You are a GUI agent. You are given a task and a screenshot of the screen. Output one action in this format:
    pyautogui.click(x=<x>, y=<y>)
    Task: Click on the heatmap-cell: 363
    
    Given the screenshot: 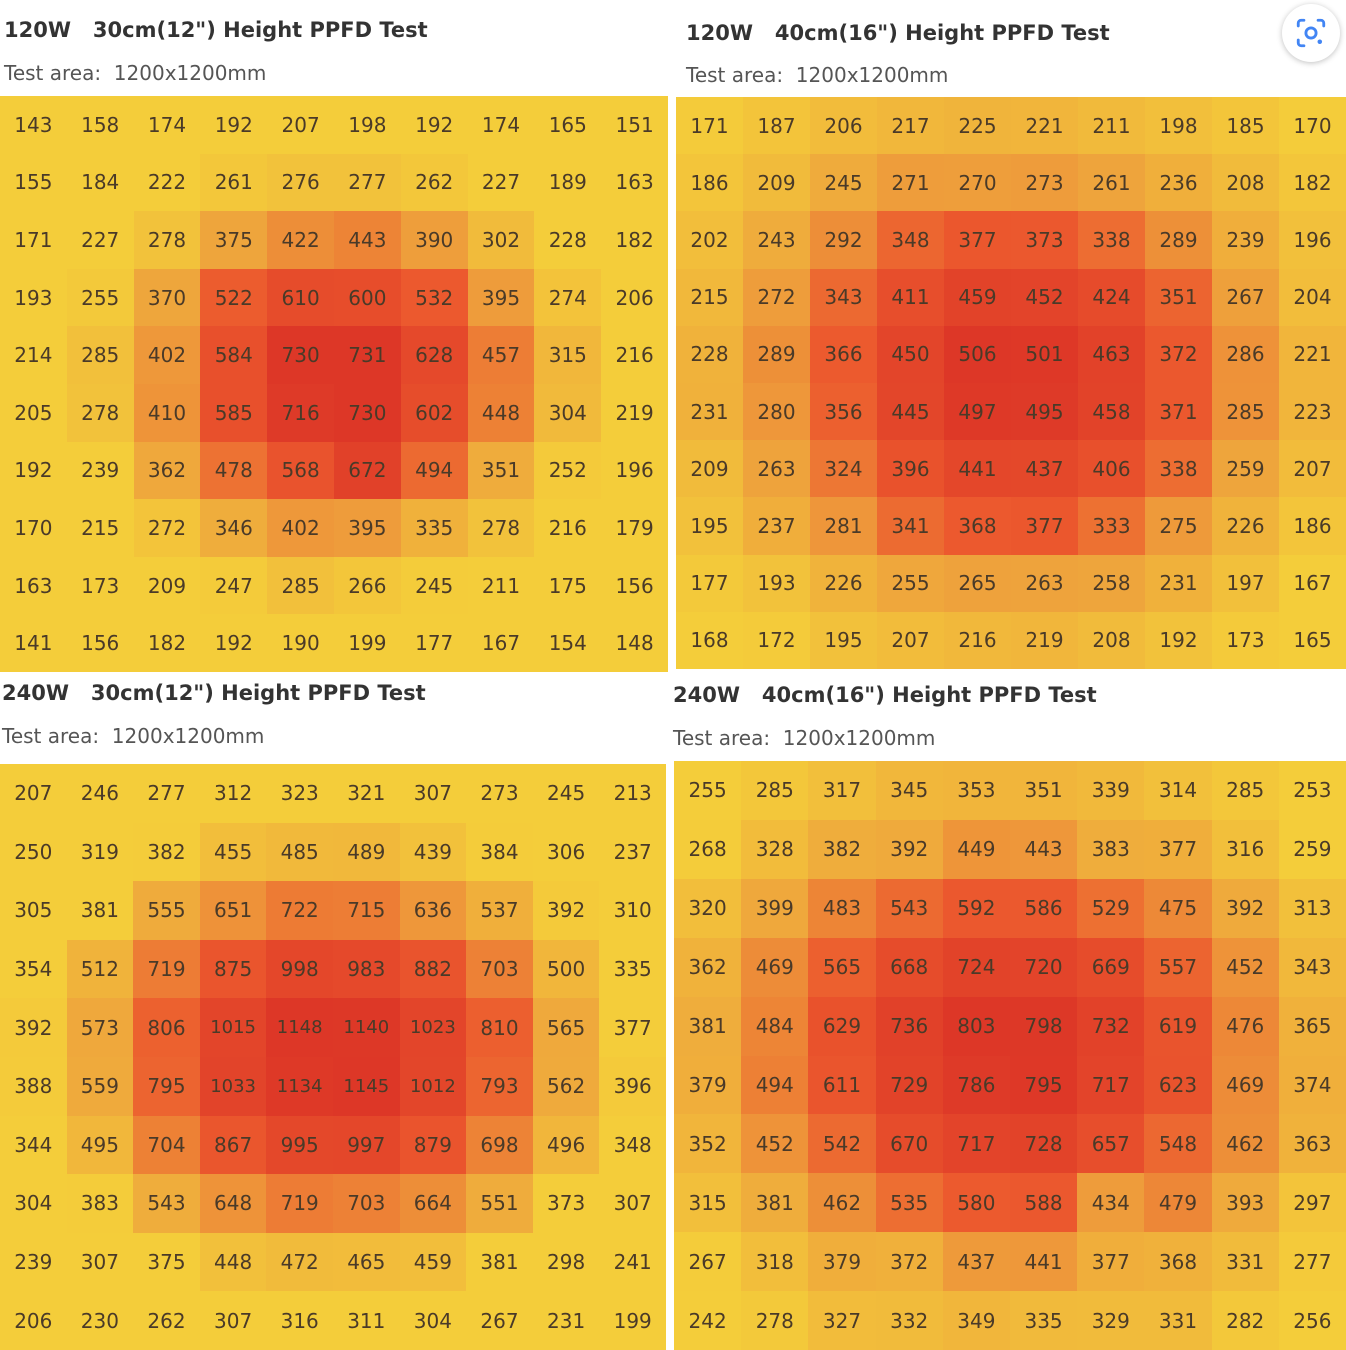 What is the action you would take?
    pyautogui.click(x=1312, y=1144)
    